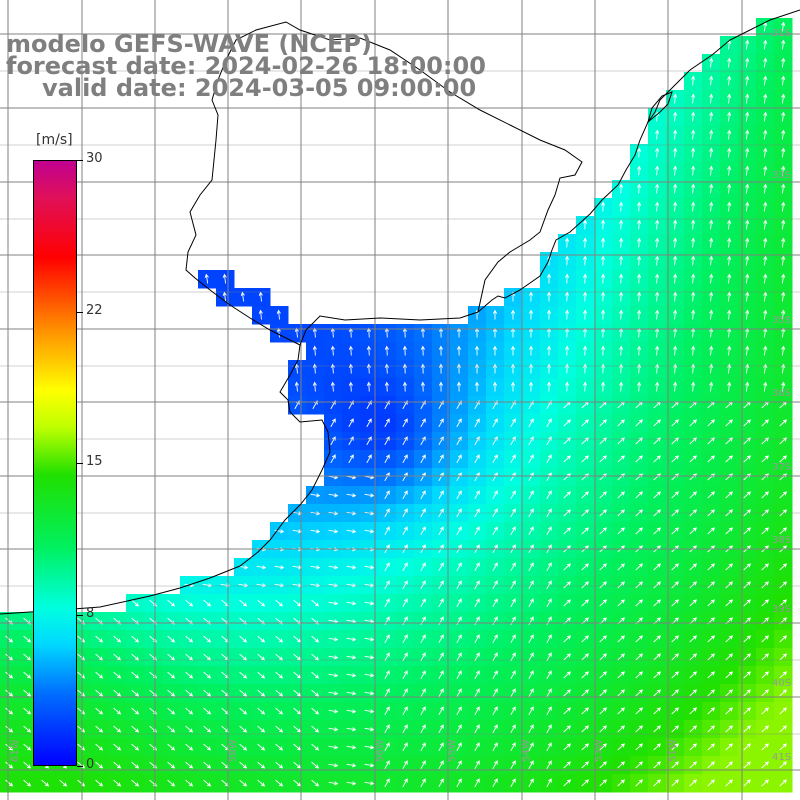 The width and height of the screenshot is (800, 800). What do you see at coordinates (781, 395) in the screenshot?
I see `latitude-labels: 31S 33S 35S 36S 37S 38S 39S 40S 41S` at bounding box center [781, 395].